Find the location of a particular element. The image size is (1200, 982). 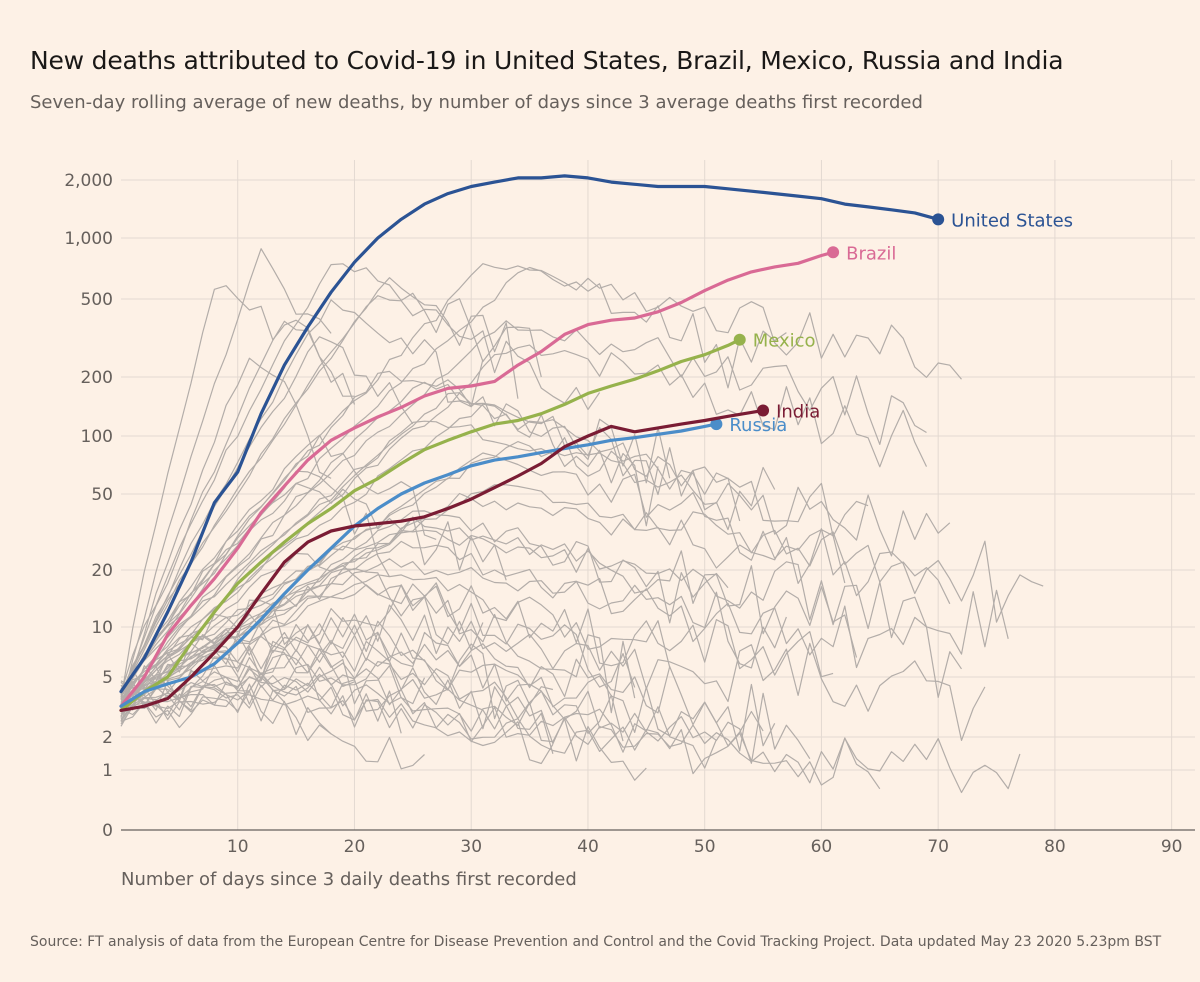

x-tick-label: 30 is located at coordinates (471, 847).